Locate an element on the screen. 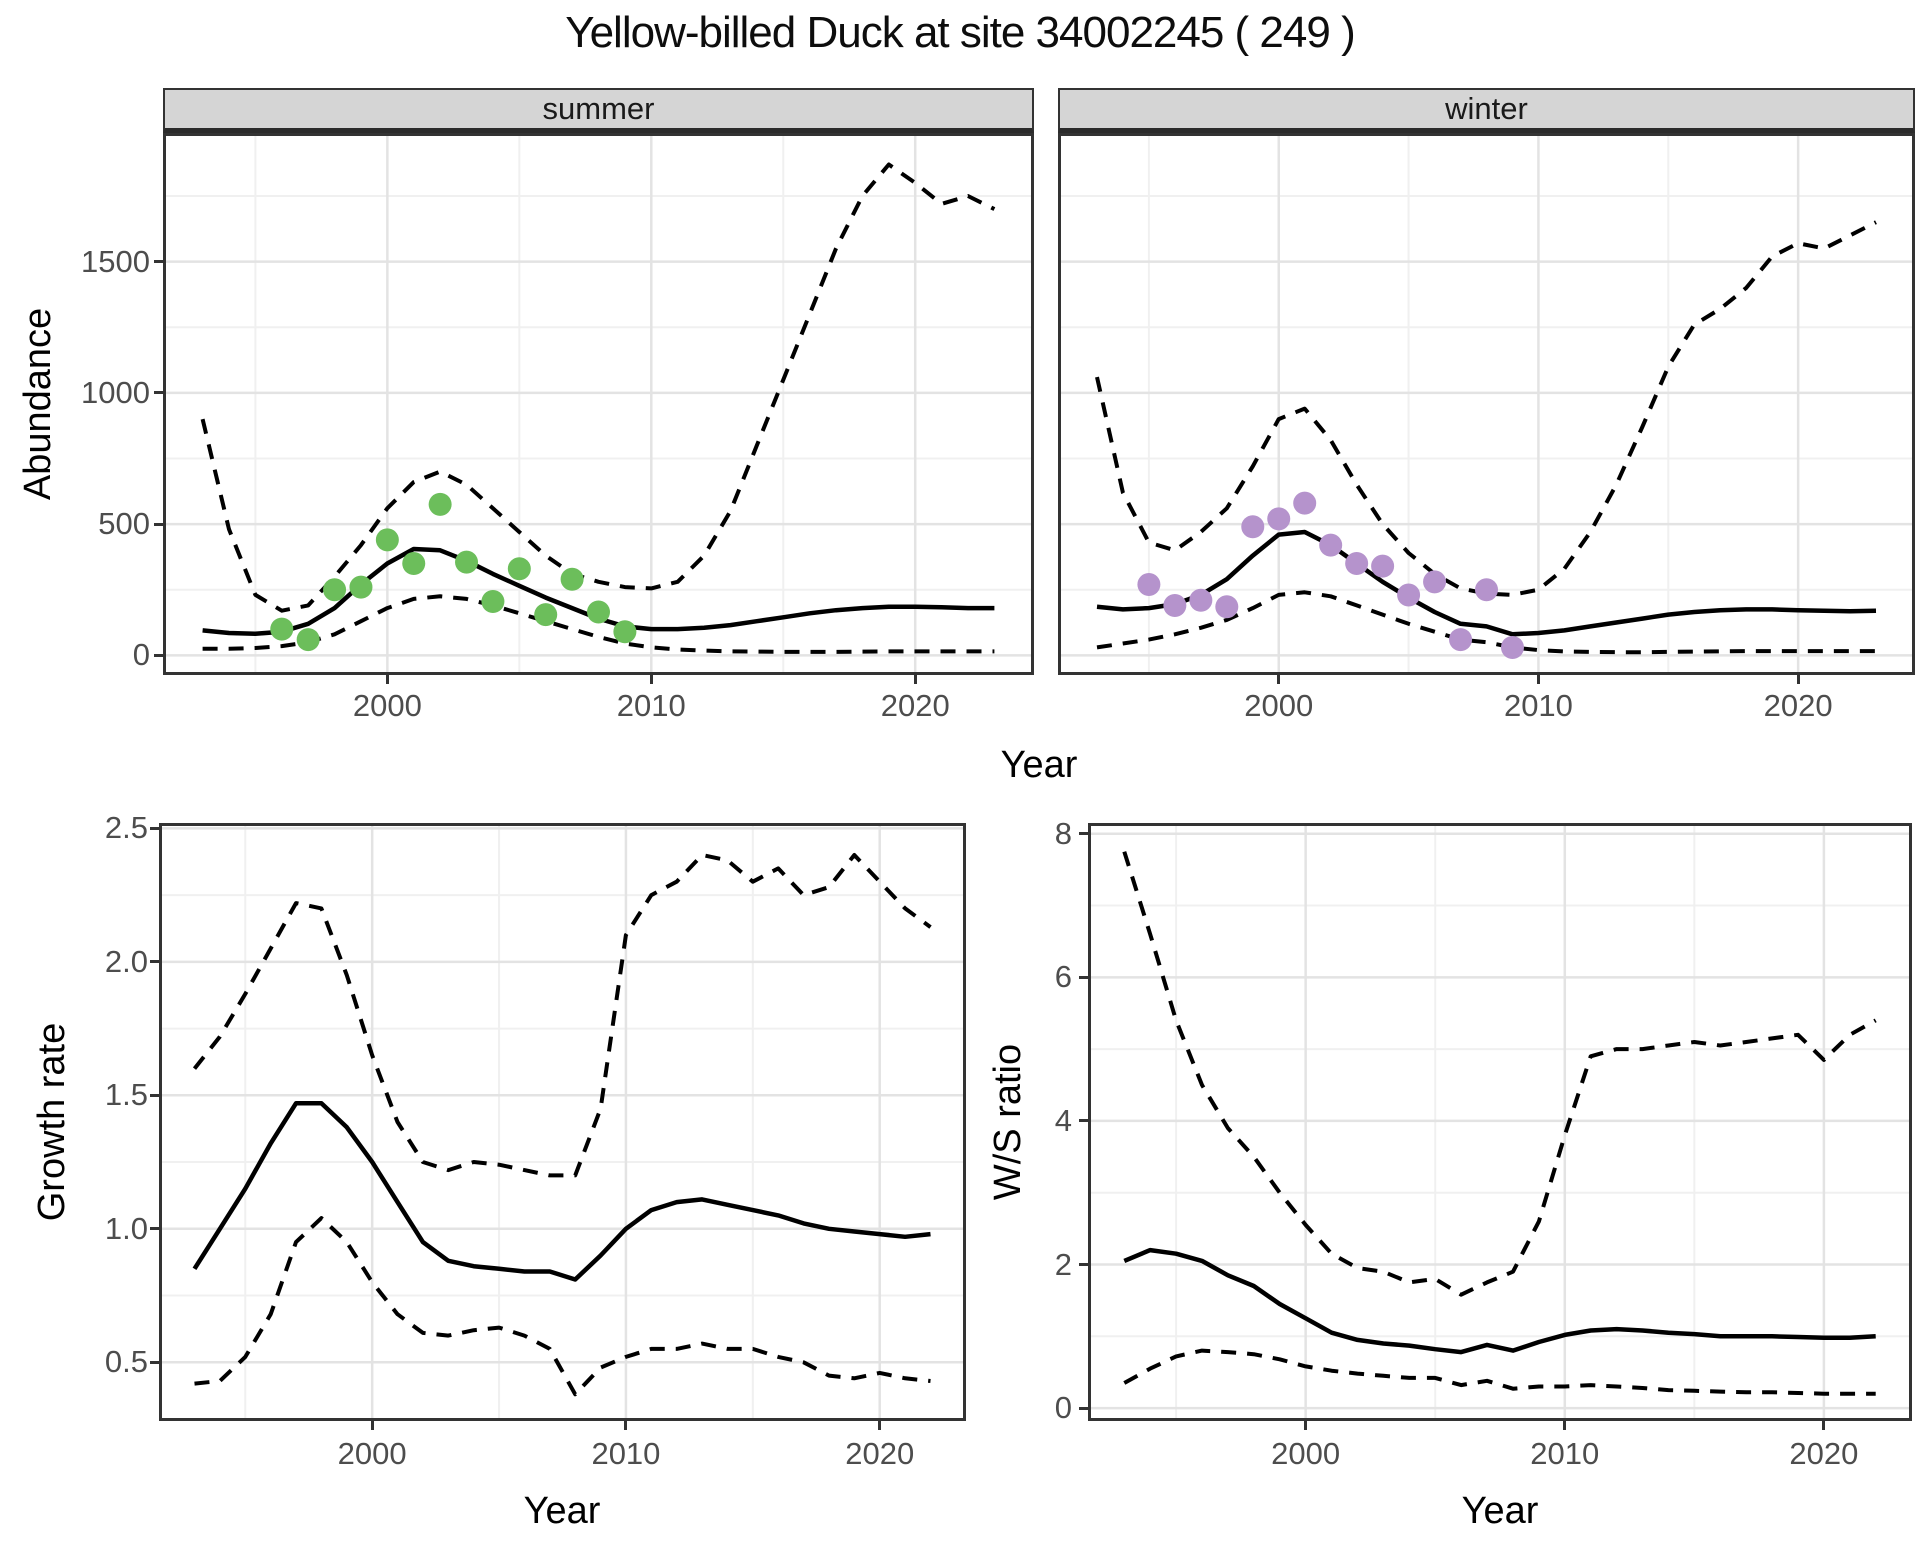 The height and width of the screenshot is (1560, 1920). facet-strip-winter: winter is located at coordinates (1486, 110).